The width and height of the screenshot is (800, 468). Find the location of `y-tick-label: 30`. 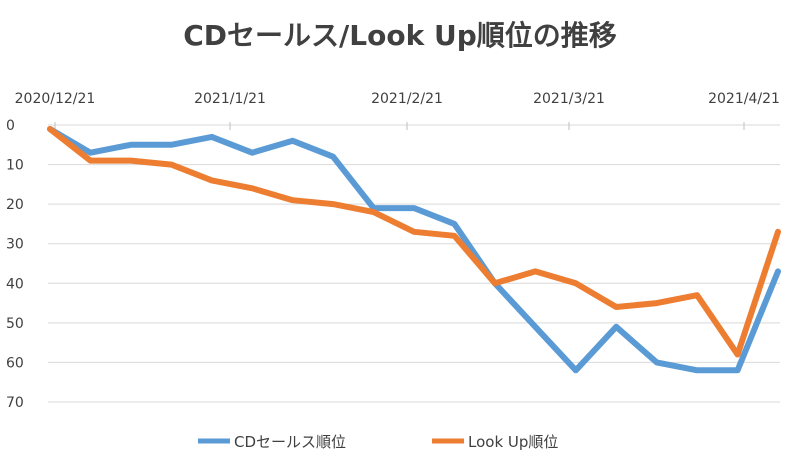

y-tick-label: 30 is located at coordinates (15, 245).